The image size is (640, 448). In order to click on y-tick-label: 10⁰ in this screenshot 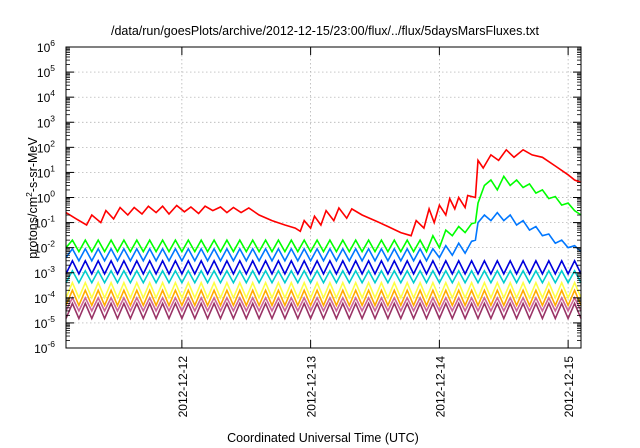, I will do `click(46, 197)`.